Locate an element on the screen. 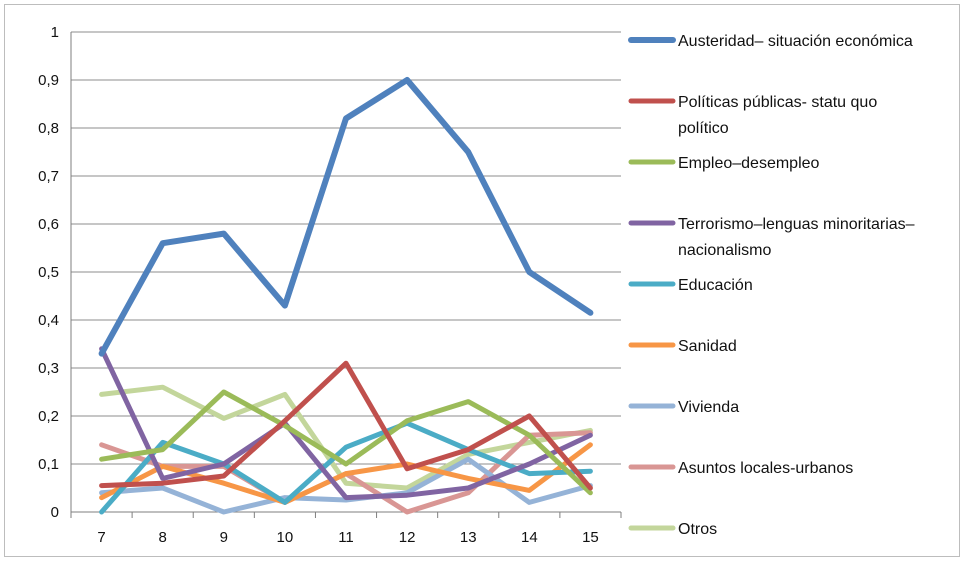 This screenshot has height=563, width=964. legend-label: Asuntos locales-urbanos is located at coordinates (765, 468).